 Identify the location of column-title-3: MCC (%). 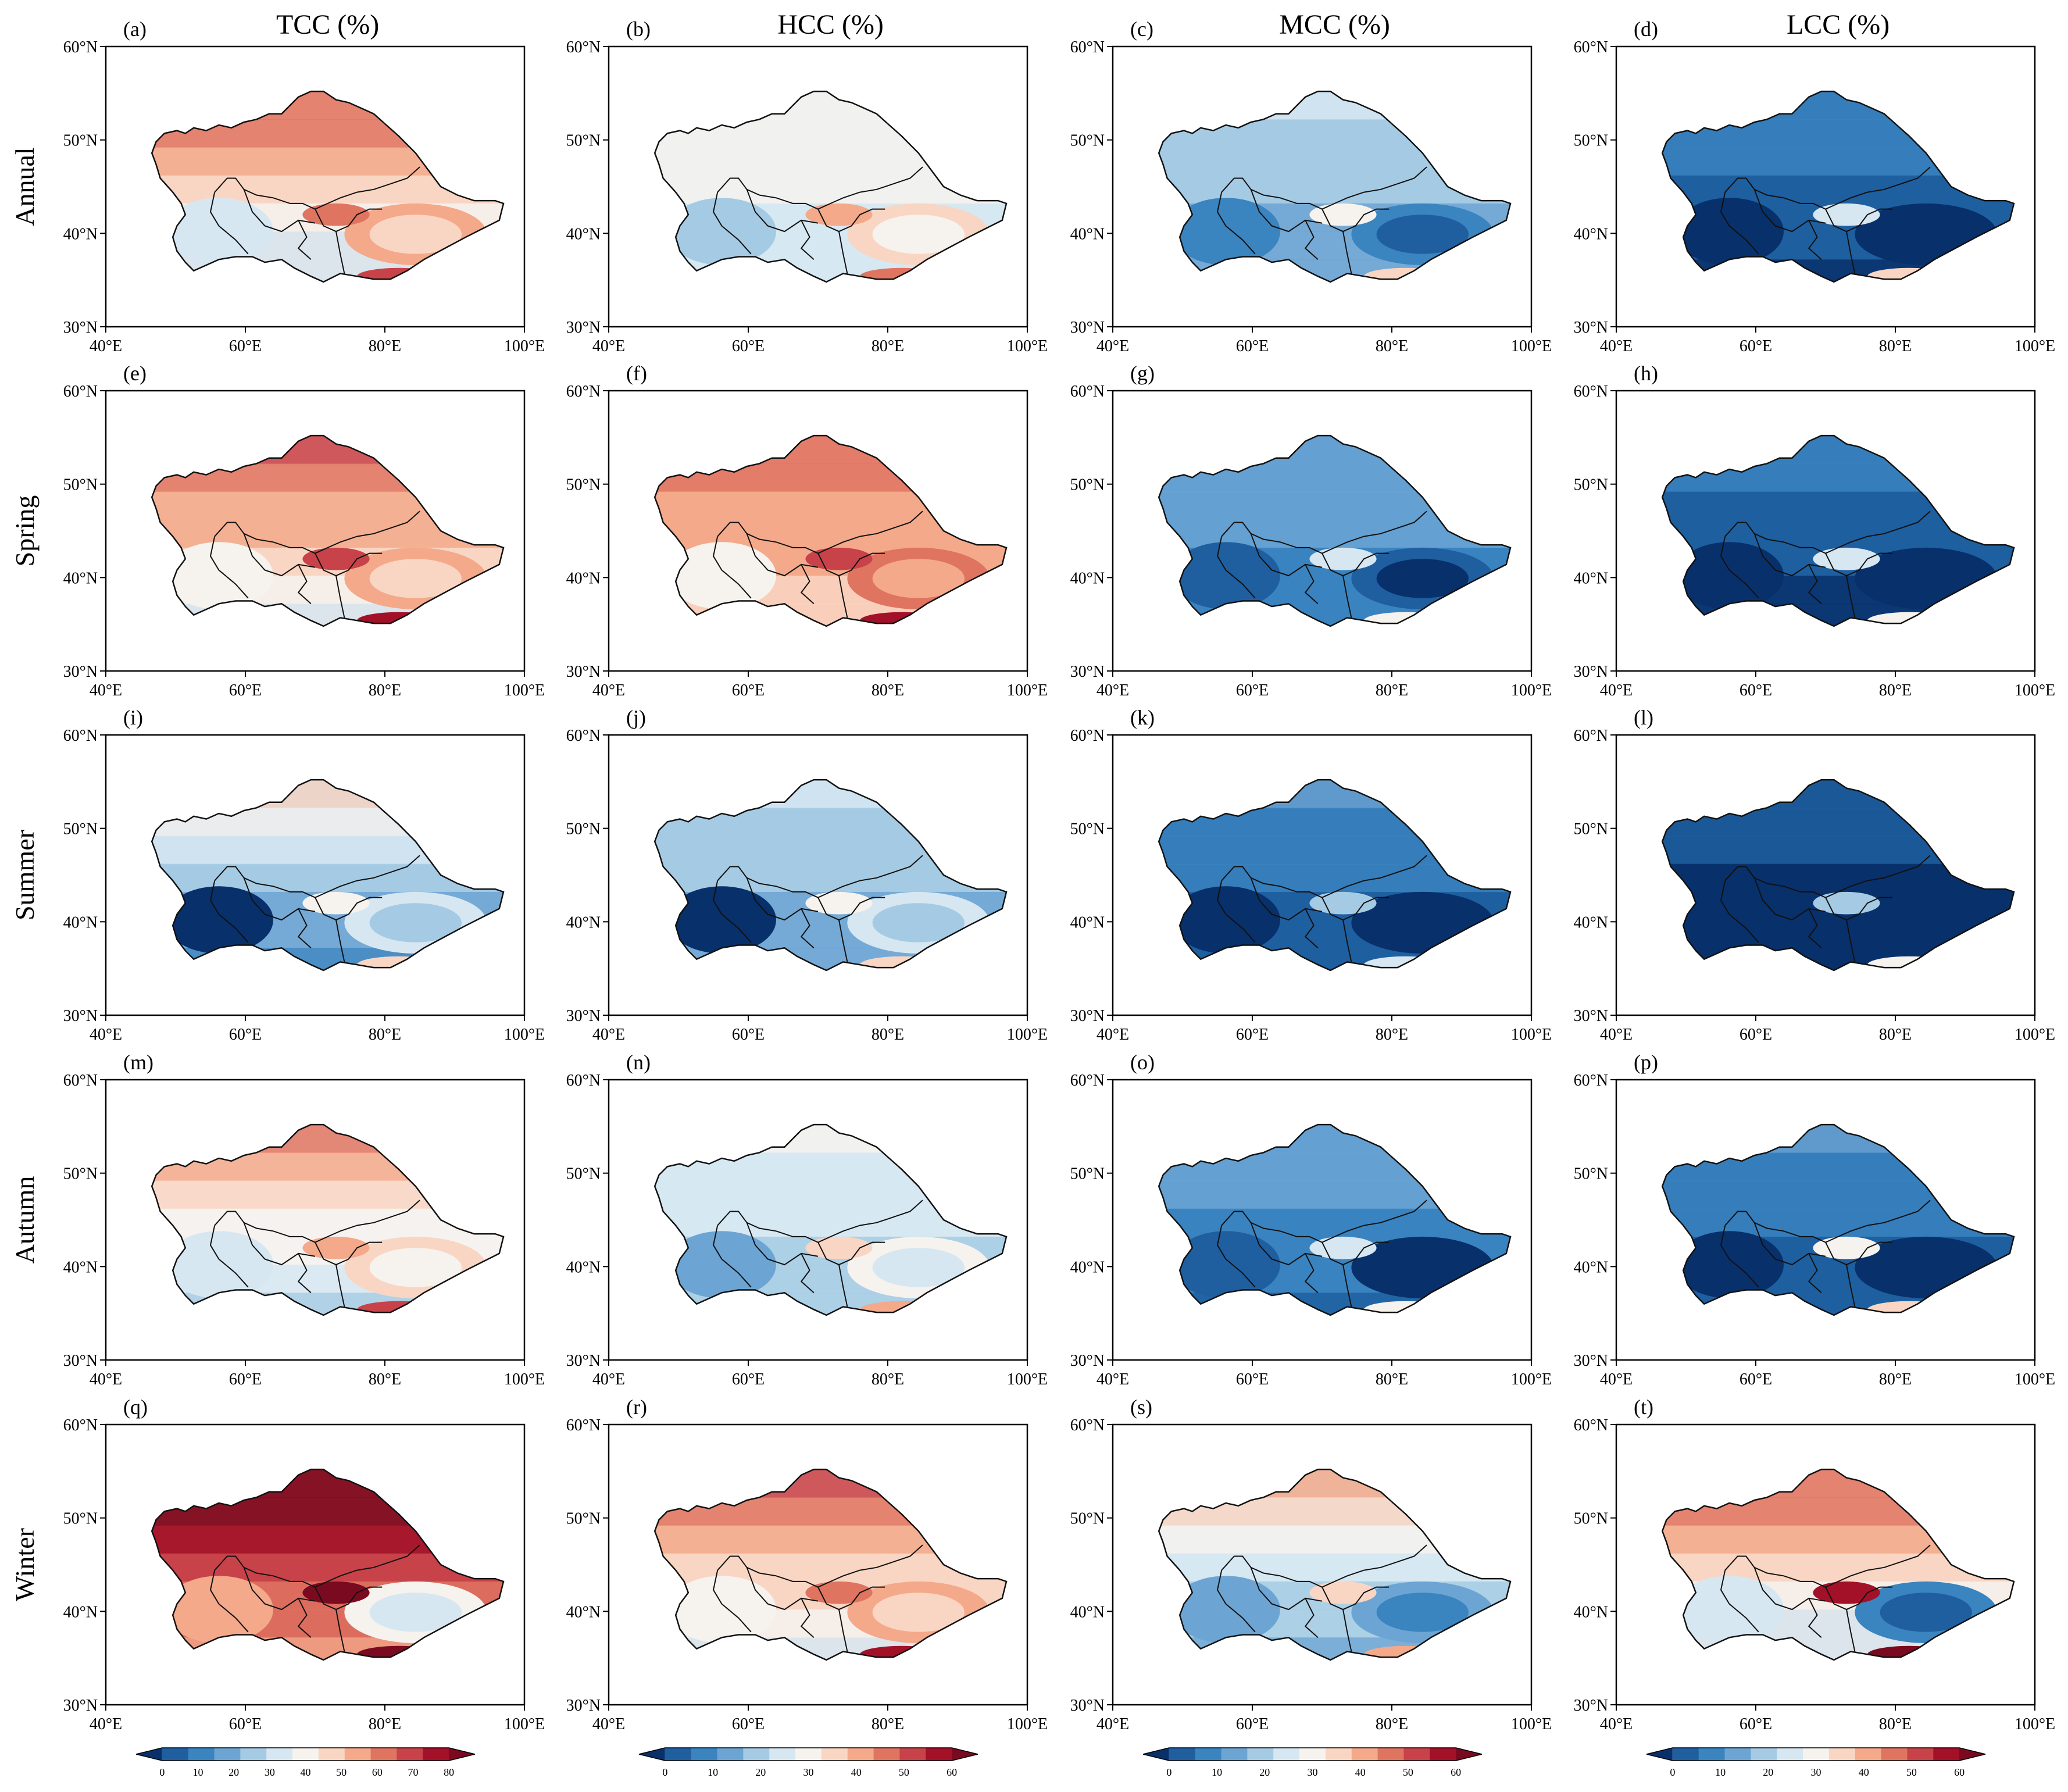
(1334, 25).